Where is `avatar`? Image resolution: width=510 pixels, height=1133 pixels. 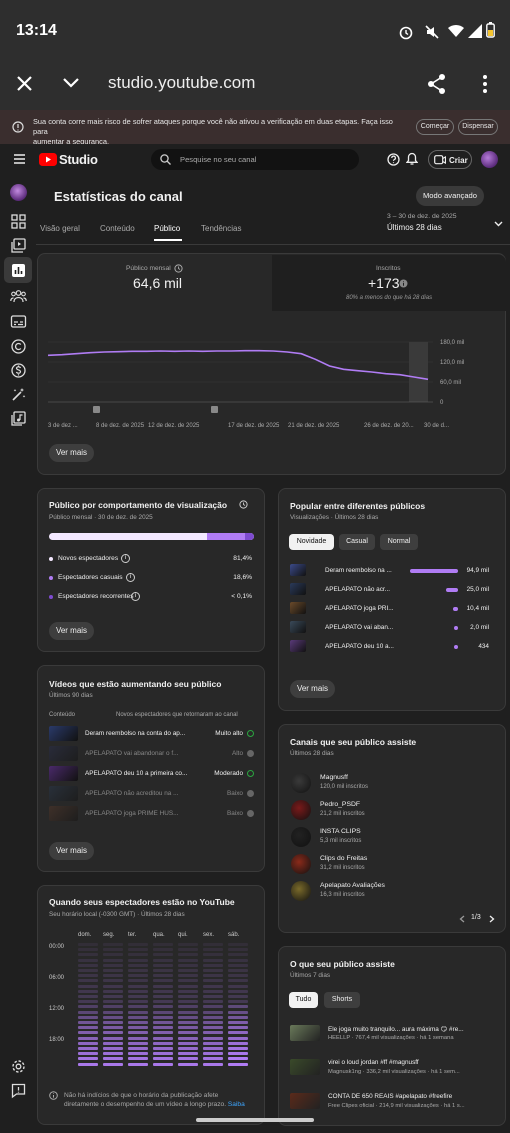 avatar is located at coordinates (489, 159).